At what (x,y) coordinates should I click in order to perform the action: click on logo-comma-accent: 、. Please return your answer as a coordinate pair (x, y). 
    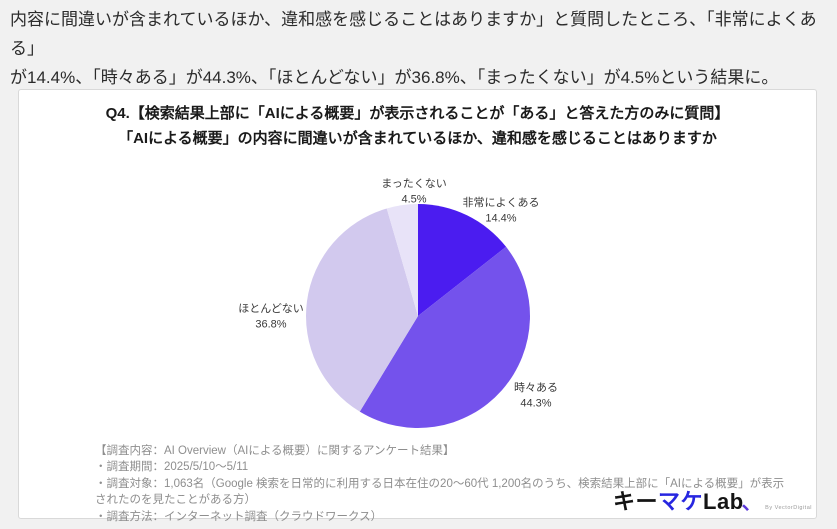
    Looking at the image, I should click on (752, 503).